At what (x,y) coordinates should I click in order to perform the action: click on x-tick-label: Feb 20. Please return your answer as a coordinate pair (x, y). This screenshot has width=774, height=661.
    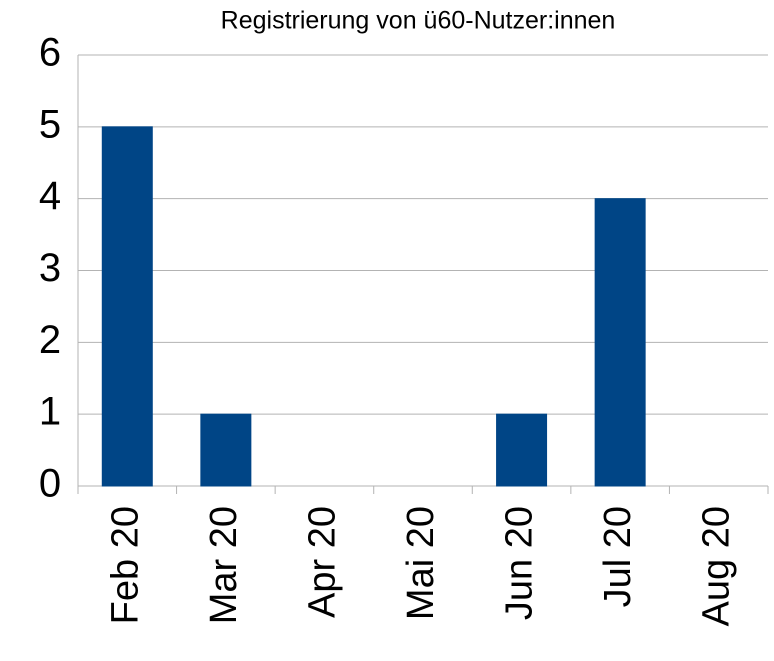
    Looking at the image, I should click on (125, 565).